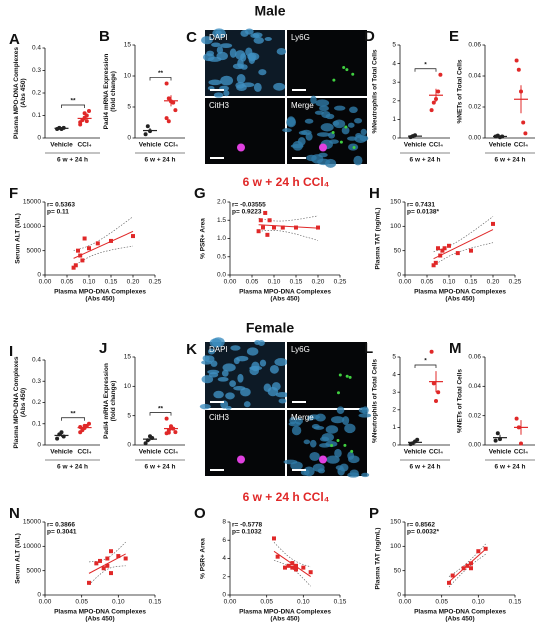 This screenshot has width=541, height=629. Describe the element at coordinates (36, 423) in the screenshot. I see `y-tick-label: 0.1` at that location.